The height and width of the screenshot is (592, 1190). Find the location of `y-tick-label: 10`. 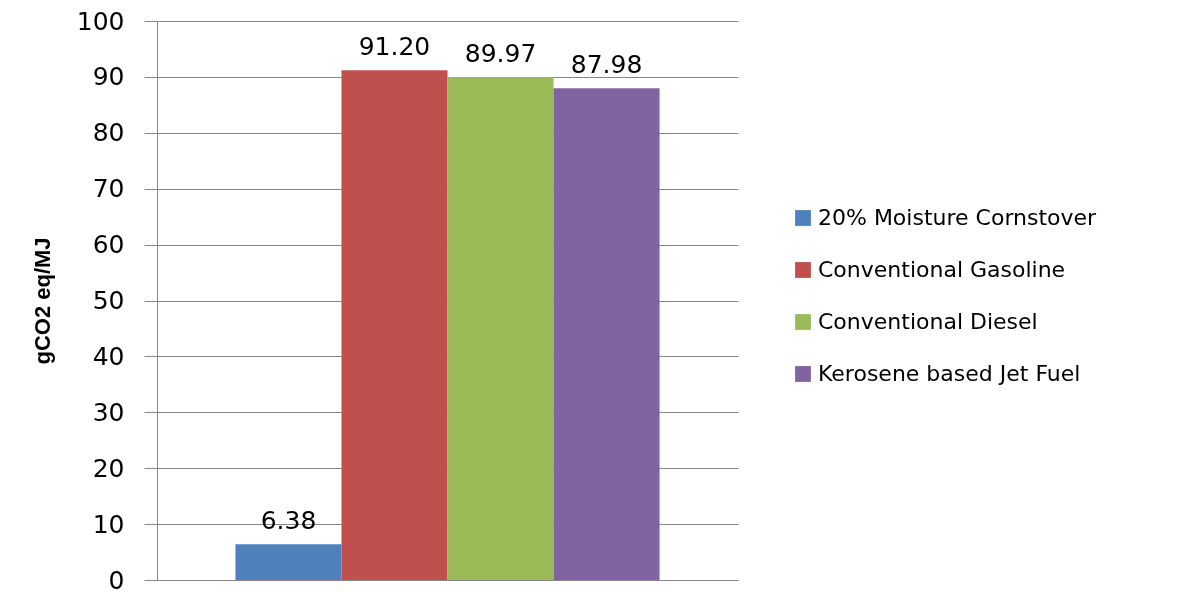

y-tick-label: 10 is located at coordinates (108, 524).